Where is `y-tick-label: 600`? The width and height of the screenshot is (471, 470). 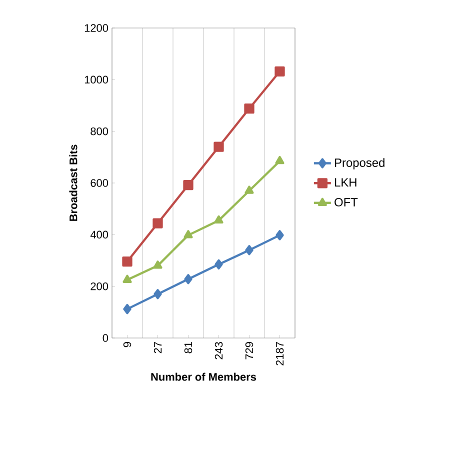 y-tick-label: 600 is located at coordinates (99, 183).